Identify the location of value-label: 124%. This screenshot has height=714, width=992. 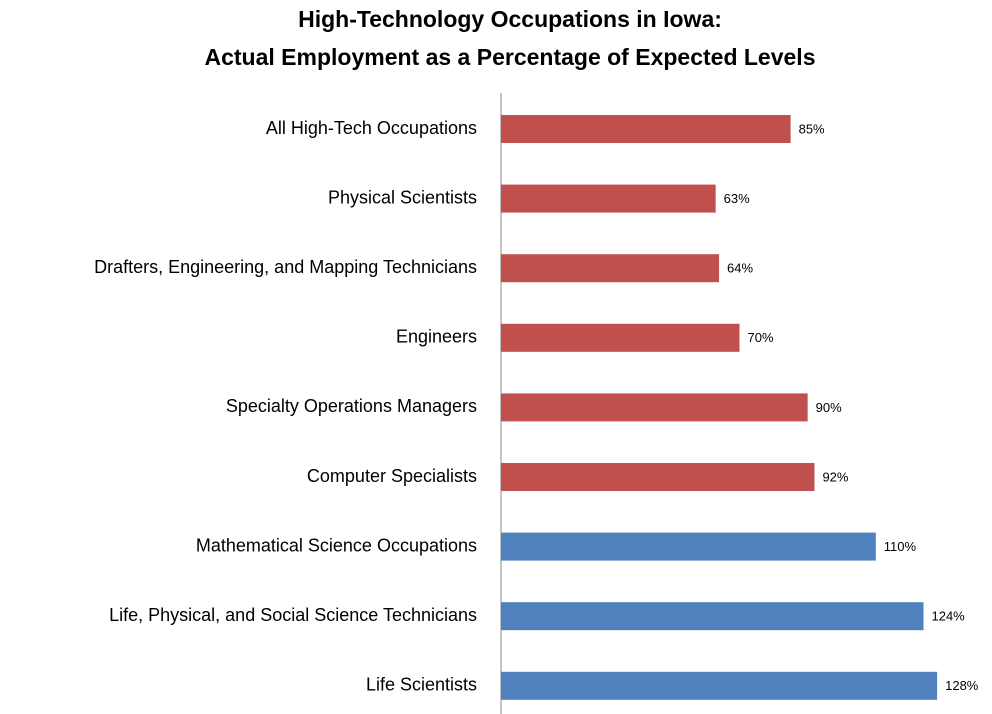
(948, 616).